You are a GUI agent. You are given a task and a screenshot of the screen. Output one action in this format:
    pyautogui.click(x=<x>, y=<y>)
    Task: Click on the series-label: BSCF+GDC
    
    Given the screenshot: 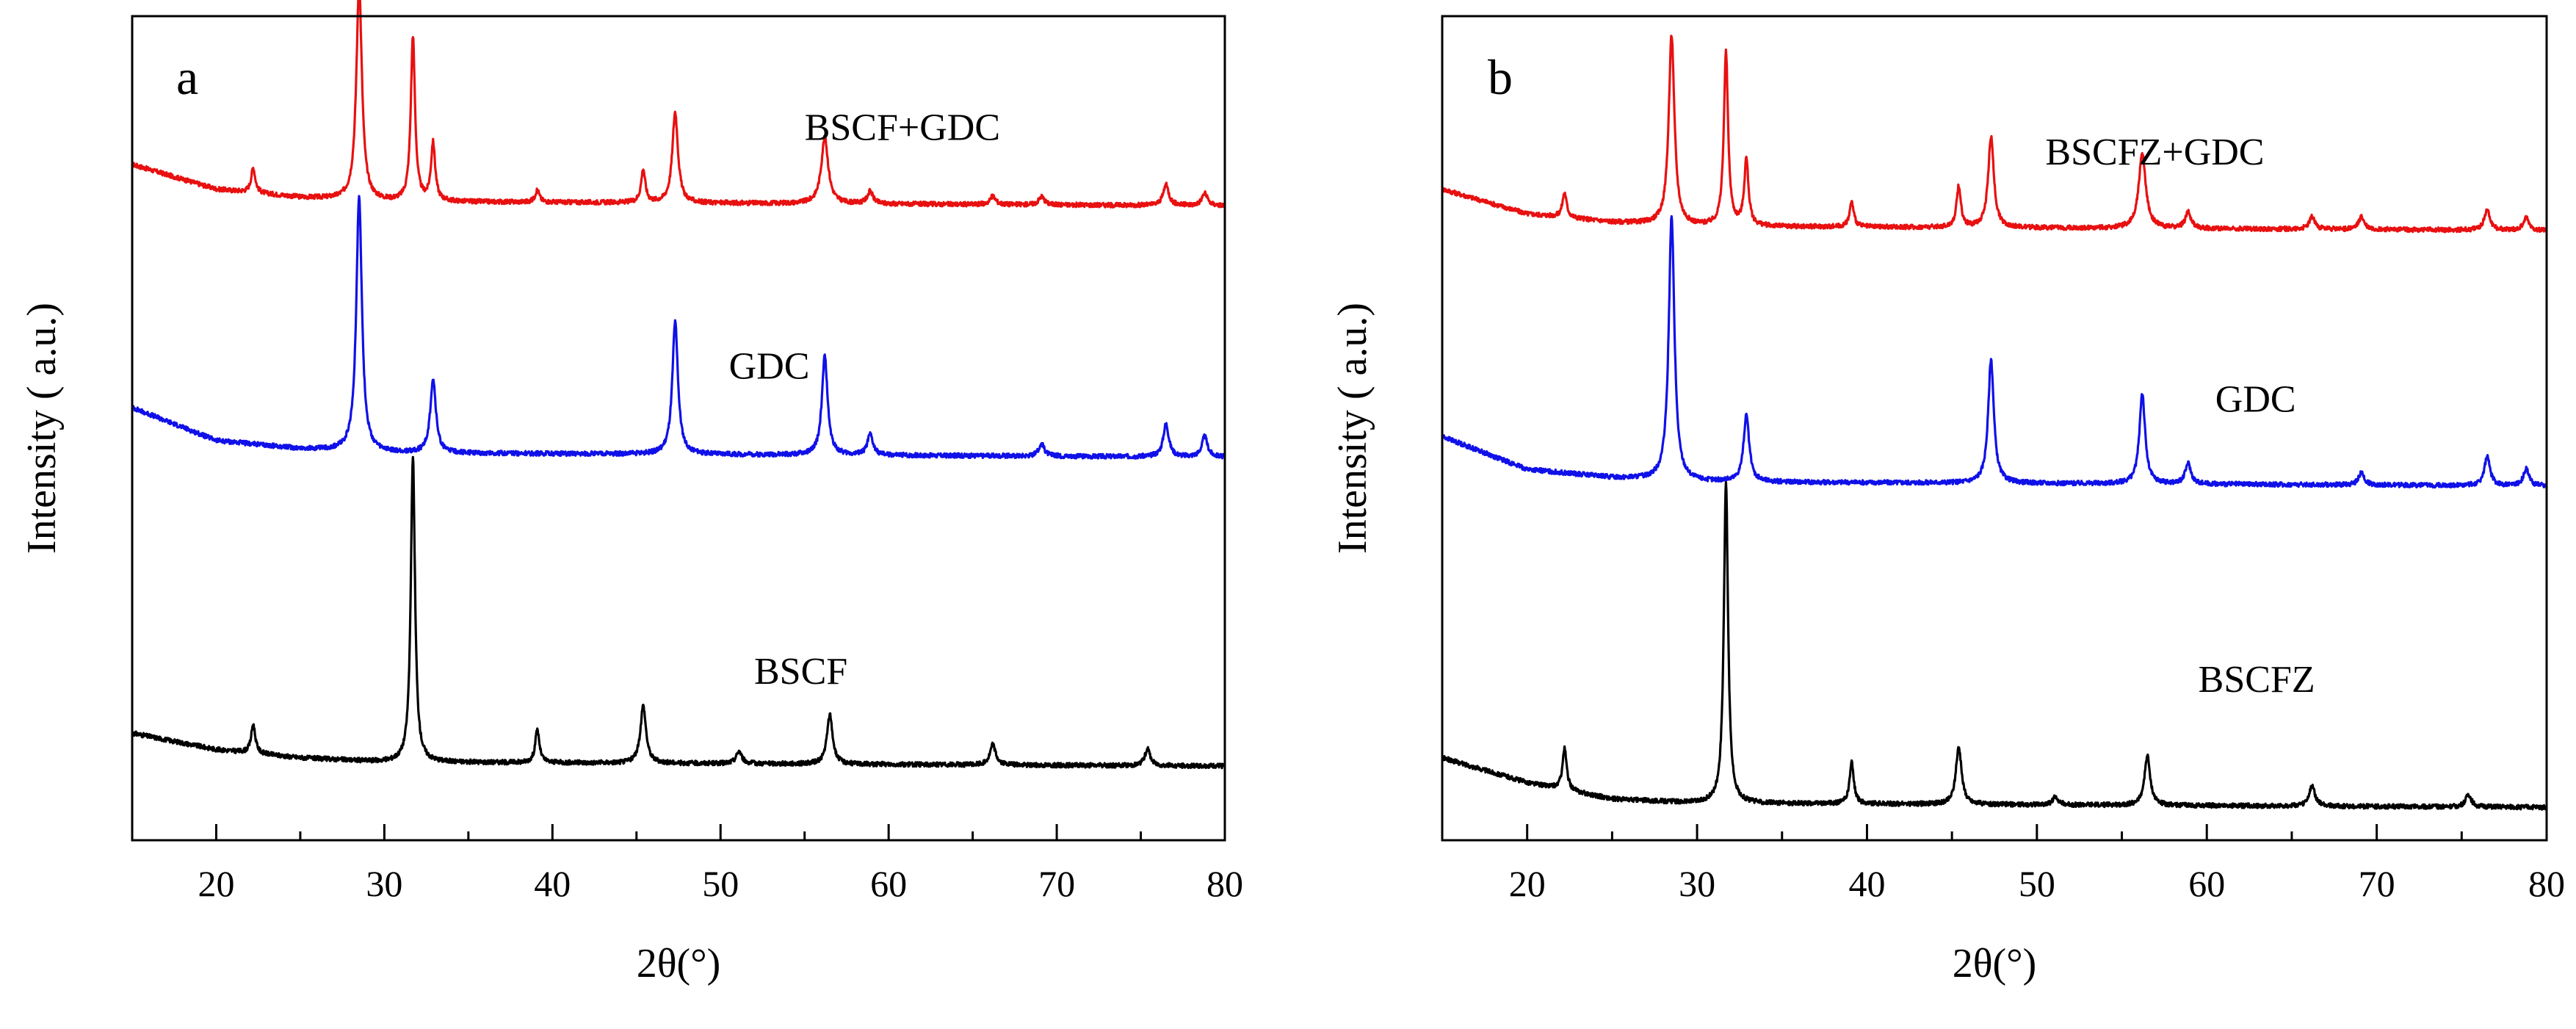 What is the action you would take?
    pyautogui.click(x=902, y=127)
    